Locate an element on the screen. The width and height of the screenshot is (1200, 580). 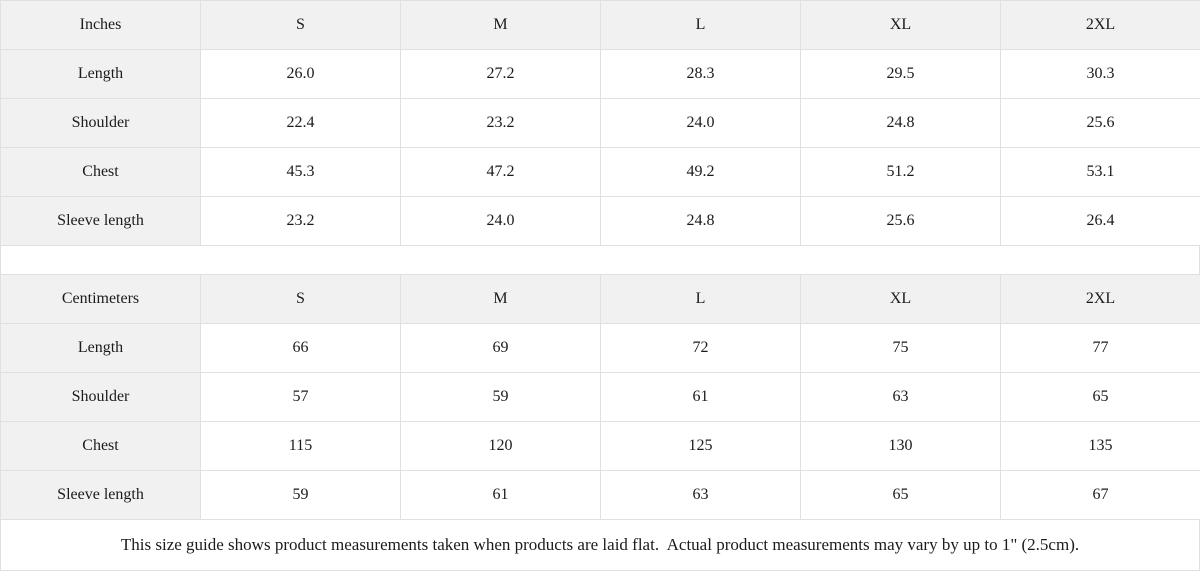
unit-header-cell: Centimeters is located at coordinates (100, 299).